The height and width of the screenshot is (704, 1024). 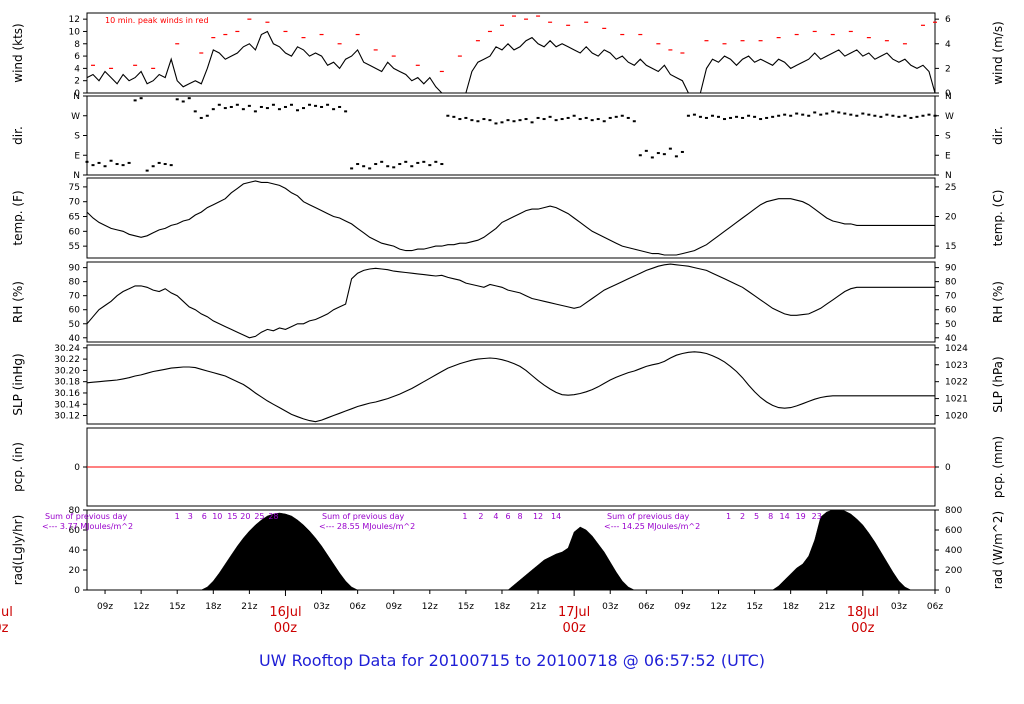 What do you see at coordinates (574, 612) in the screenshot?
I see `day-label: 17Jul` at bounding box center [574, 612].